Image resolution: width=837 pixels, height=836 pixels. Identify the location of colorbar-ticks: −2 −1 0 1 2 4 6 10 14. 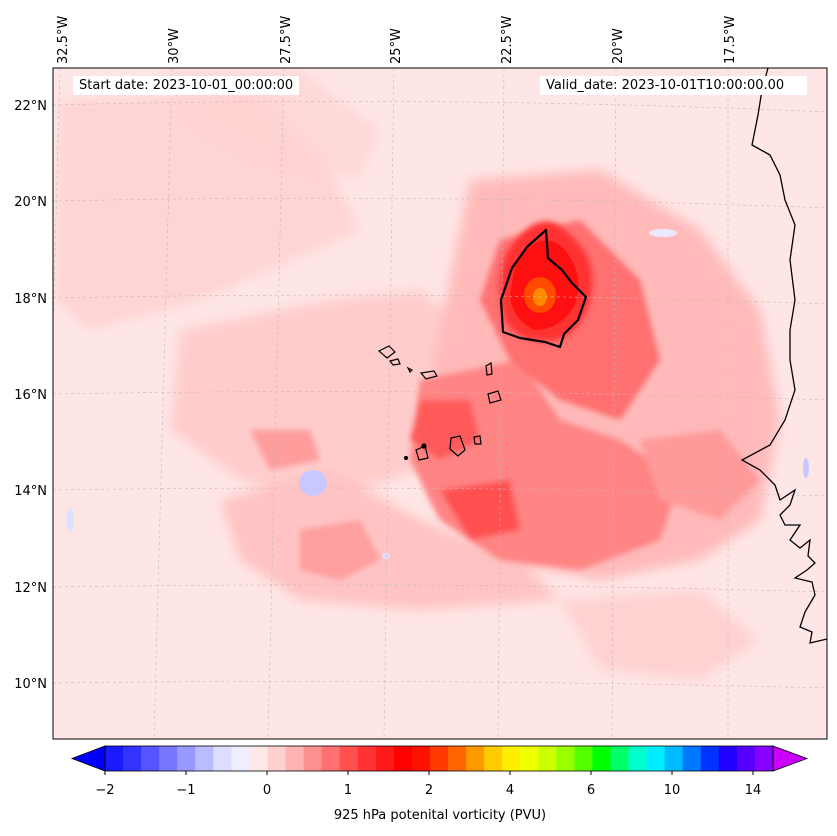
(428, 790).